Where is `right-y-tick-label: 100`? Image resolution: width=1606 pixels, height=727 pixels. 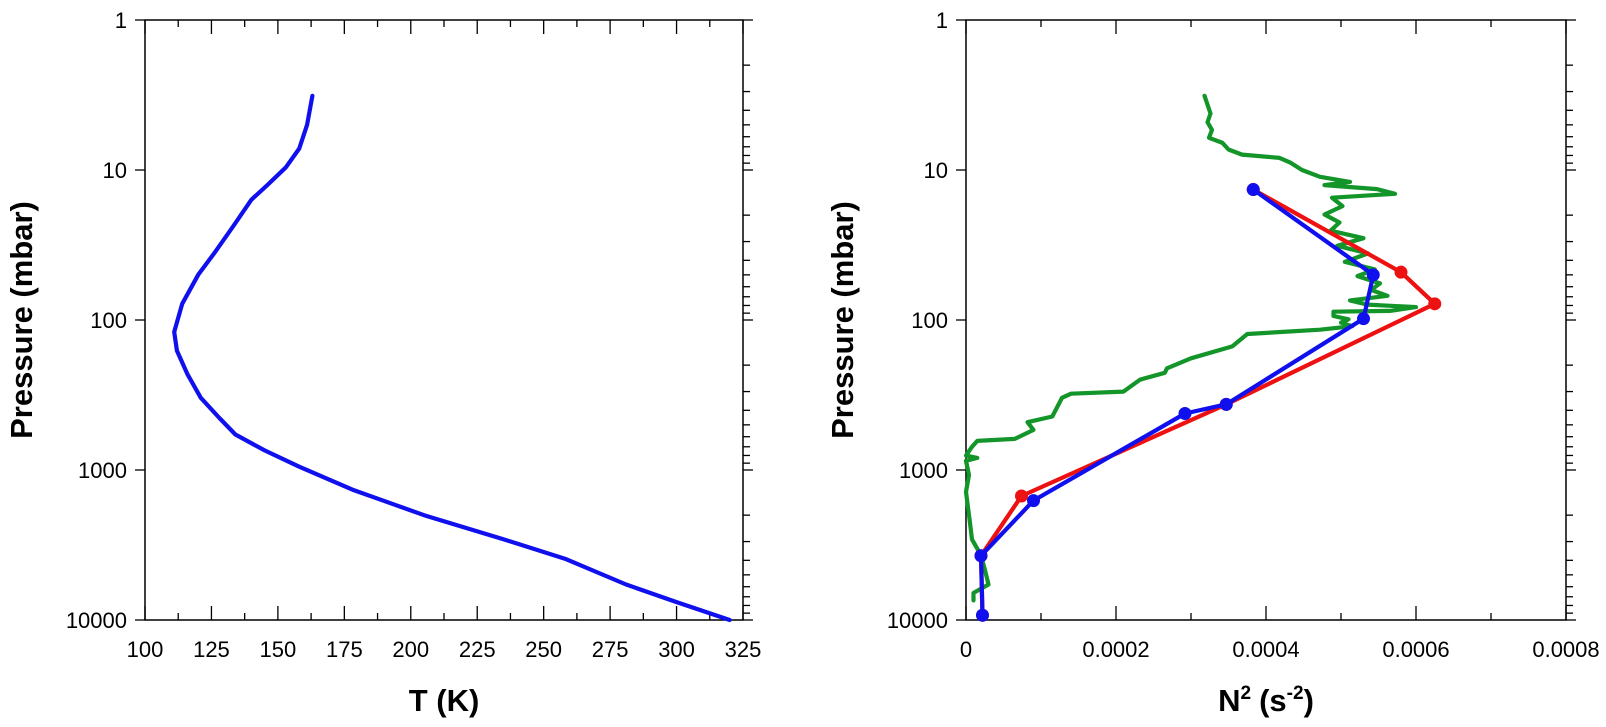 right-y-tick-label: 100 is located at coordinates (929, 320).